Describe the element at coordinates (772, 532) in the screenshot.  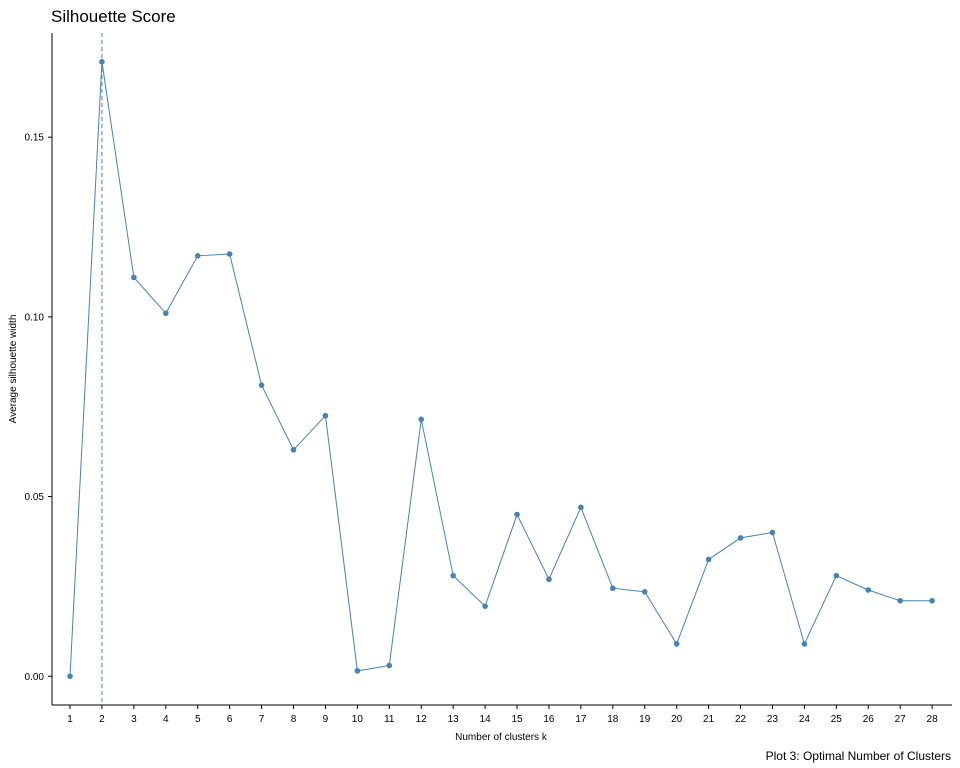
I see `data-point-k23` at that location.